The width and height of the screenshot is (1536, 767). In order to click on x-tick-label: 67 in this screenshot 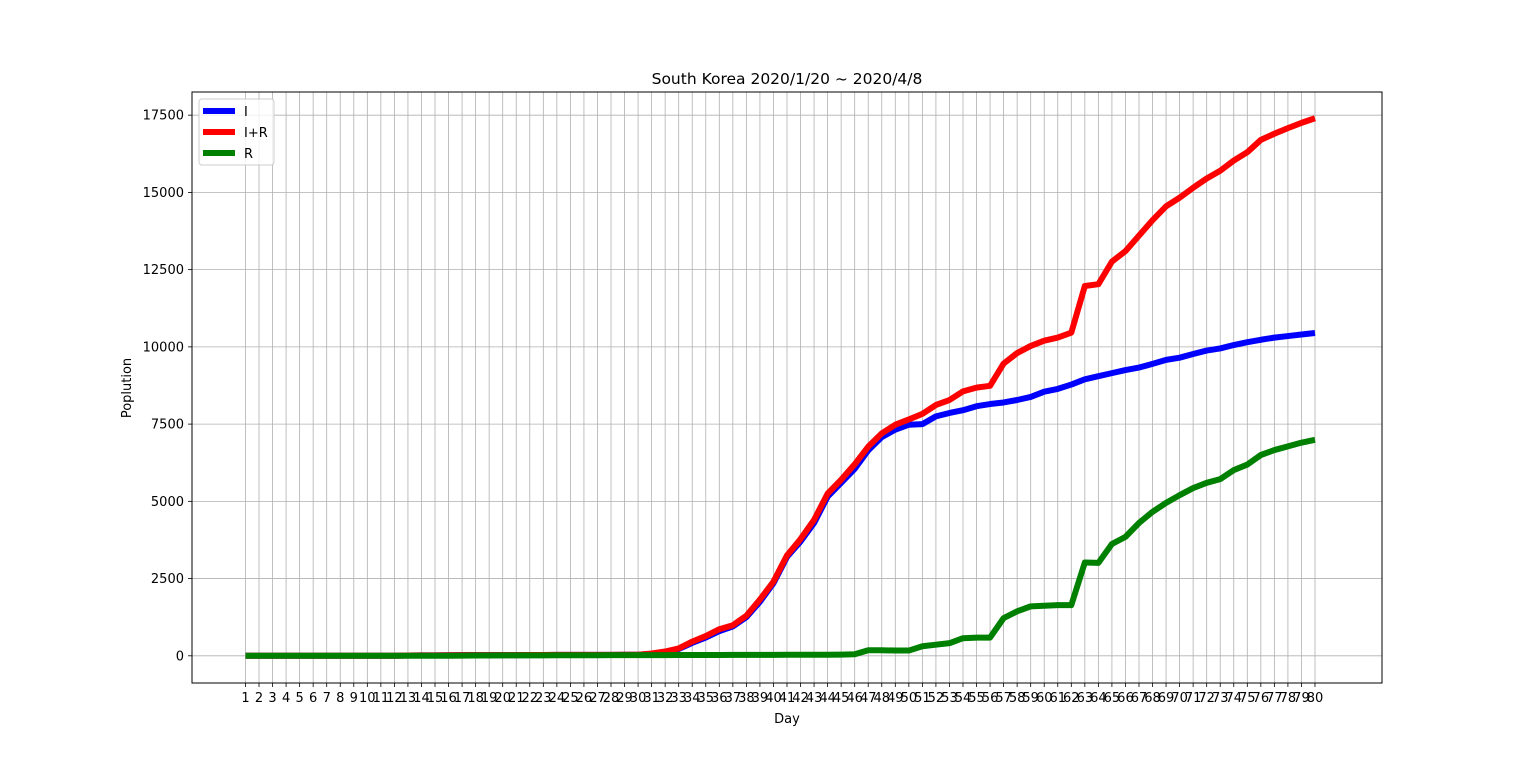, I will do `click(1139, 698)`.